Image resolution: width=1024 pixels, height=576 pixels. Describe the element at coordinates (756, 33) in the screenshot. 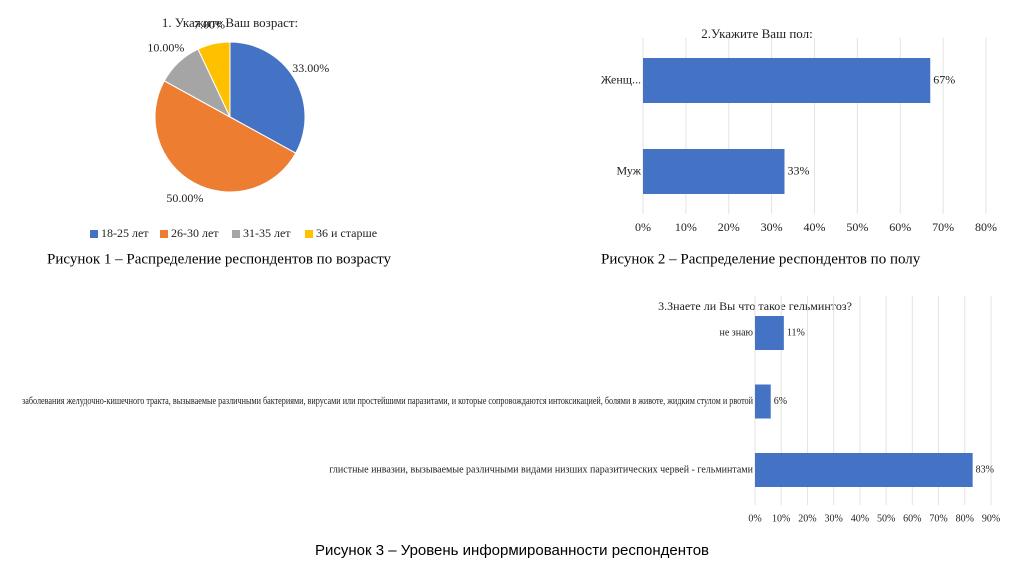

I see `chart-title: 2.Укажите Ваш пол:` at that location.